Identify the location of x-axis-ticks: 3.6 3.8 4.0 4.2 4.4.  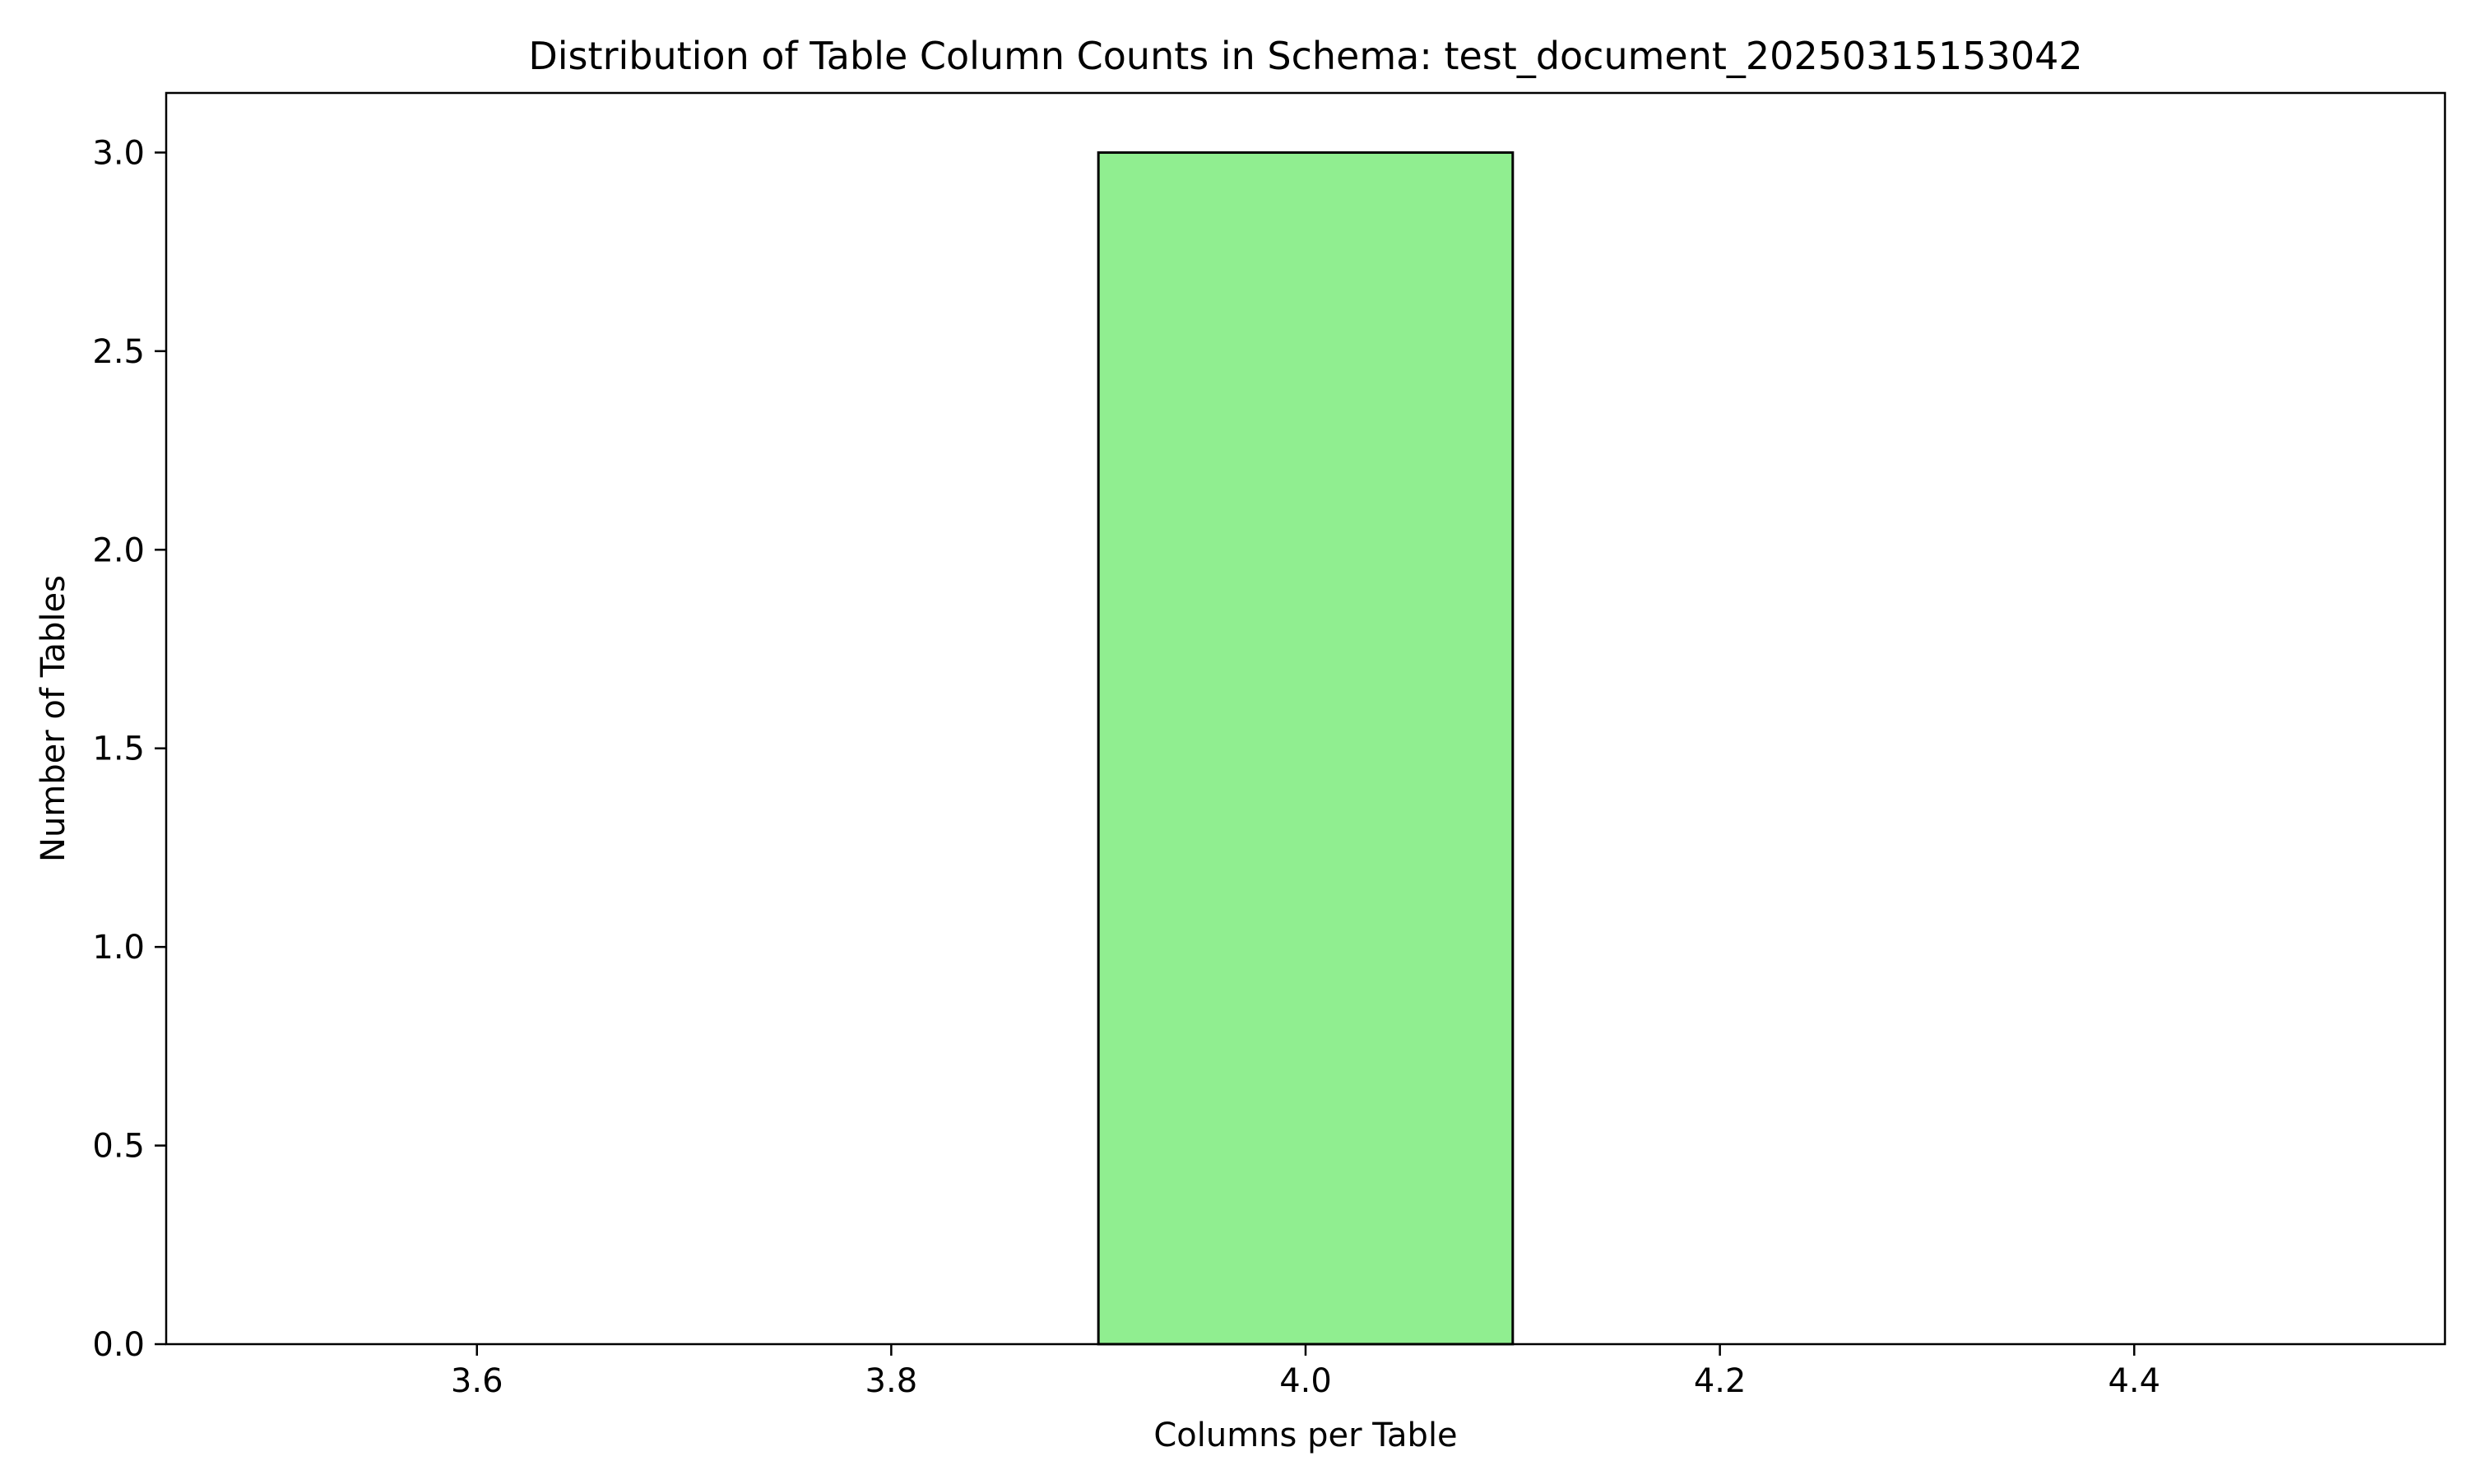
(1305, 1372).